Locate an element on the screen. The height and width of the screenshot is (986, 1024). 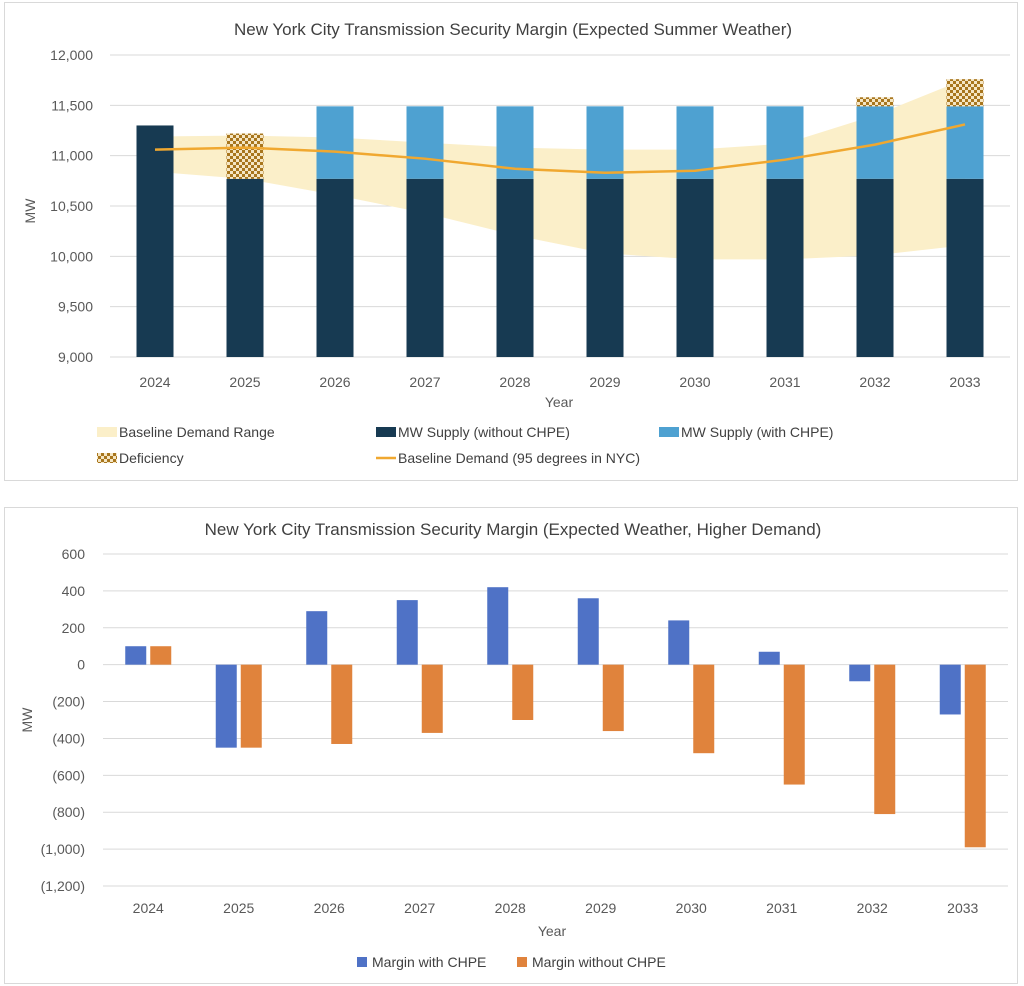
y-tick-label: (1,000) is located at coordinates (63, 849).